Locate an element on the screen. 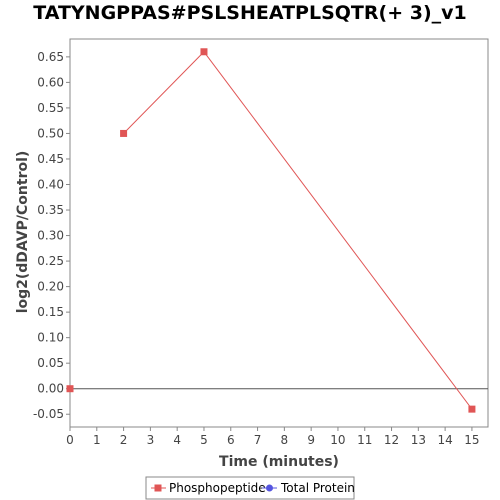 Image resolution: width=500 pixels, height=500 pixels. legend-box is located at coordinates (250, 488).